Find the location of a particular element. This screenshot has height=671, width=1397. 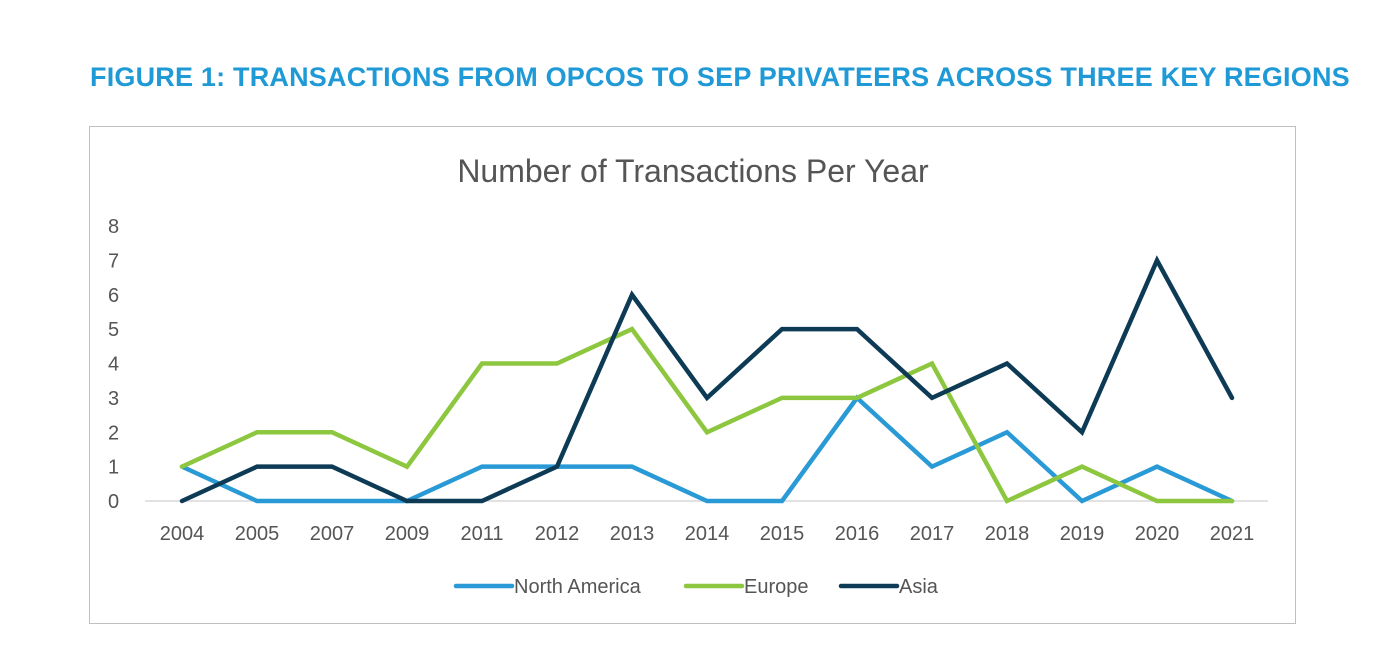

x-tick-label: 2017 is located at coordinates (932, 534).